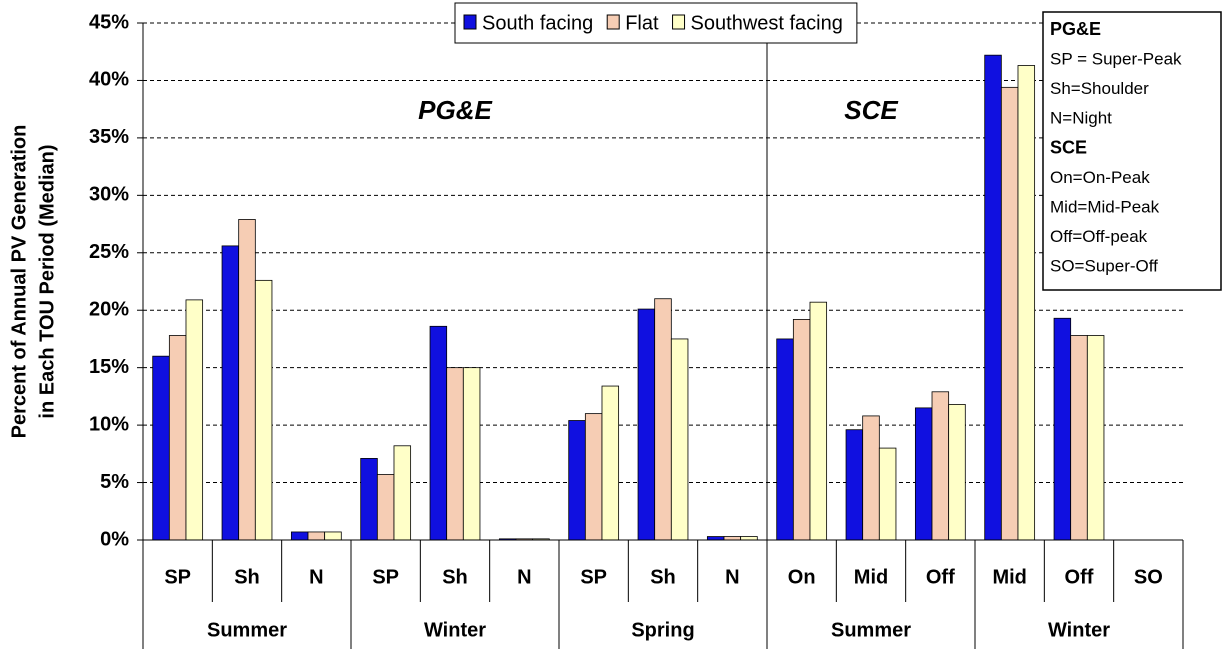 Image resolution: width=1225 pixels, height=649 pixels. Describe the element at coordinates (1148, 577) in the screenshot. I see `x-tick-label: SO` at that location.